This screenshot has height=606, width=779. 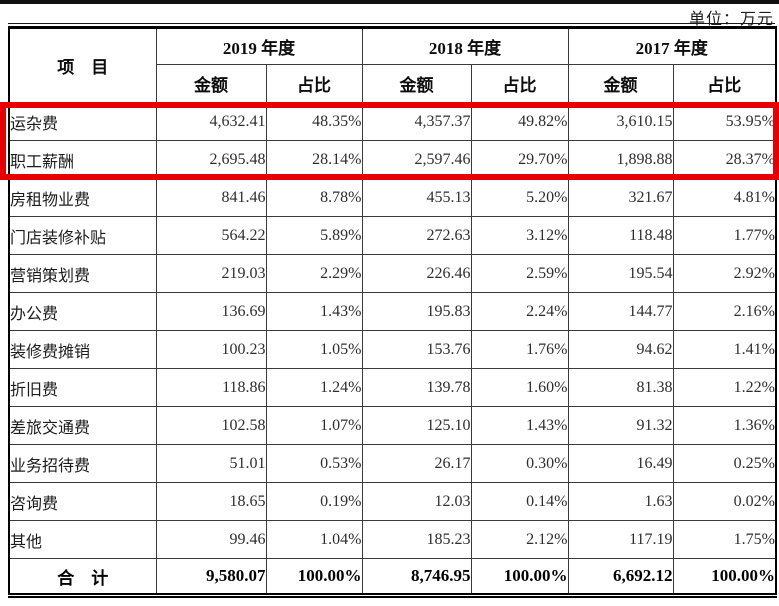 What do you see at coordinates (519, 311) in the screenshot?
I see `ratio-cell: 2.24%` at bounding box center [519, 311].